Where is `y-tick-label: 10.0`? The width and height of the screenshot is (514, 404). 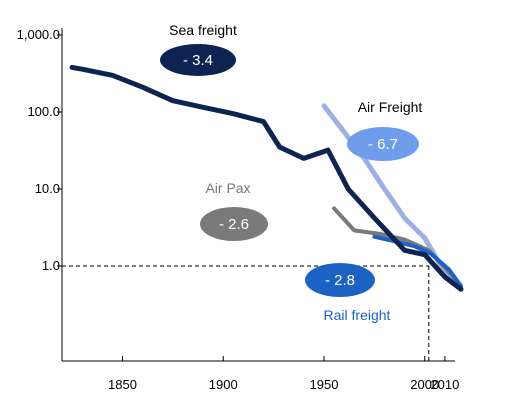
y-tick-label: 10.0 is located at coordinates (47, 188).